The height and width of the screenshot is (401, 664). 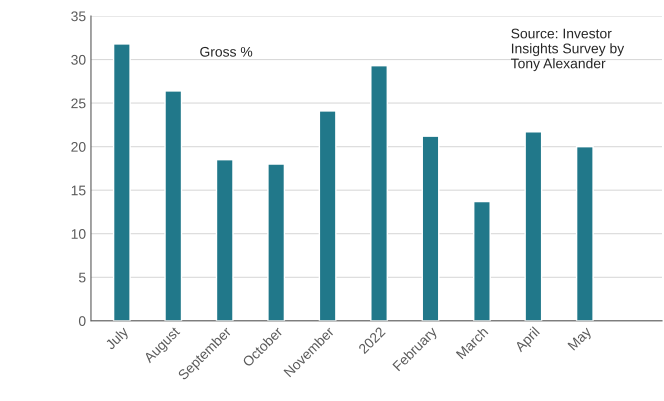 I want to click on x-tick-label: May, so click(x=580, y=339).